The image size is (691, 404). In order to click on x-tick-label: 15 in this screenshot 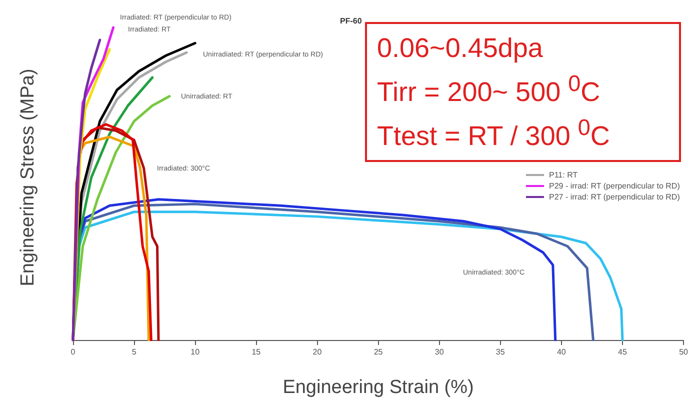, I will do `click(257, 352)`.